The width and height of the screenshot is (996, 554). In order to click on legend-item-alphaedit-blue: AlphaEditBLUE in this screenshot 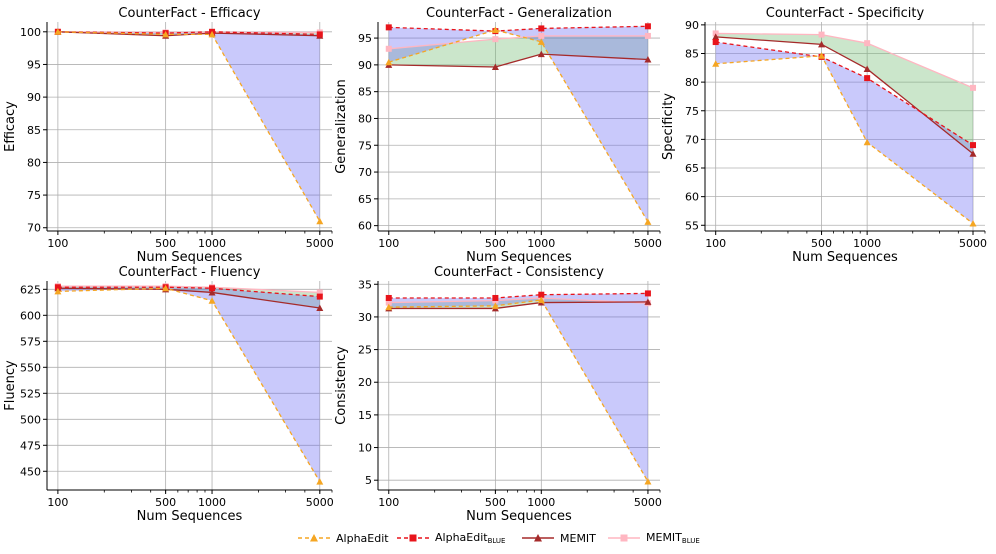, I will do `click(451, 538)`.